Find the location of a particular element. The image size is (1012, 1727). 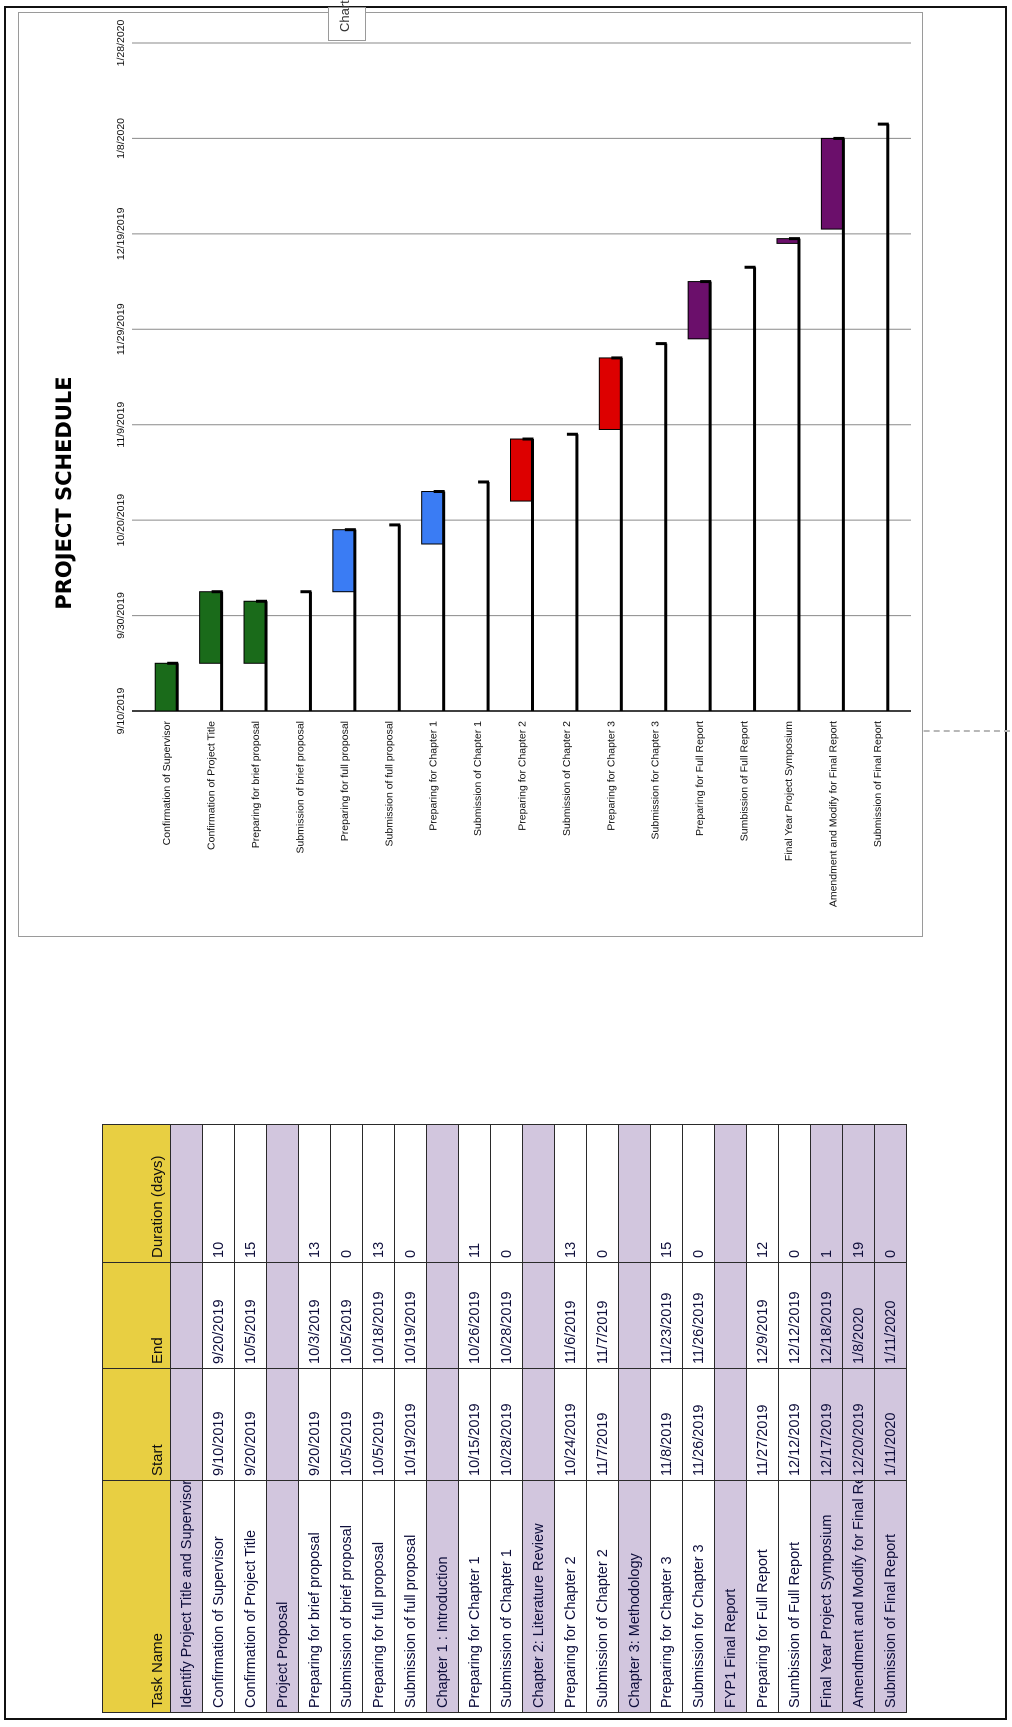

cell-start: 11/7/2019 is located at coordinates (602, 1424).